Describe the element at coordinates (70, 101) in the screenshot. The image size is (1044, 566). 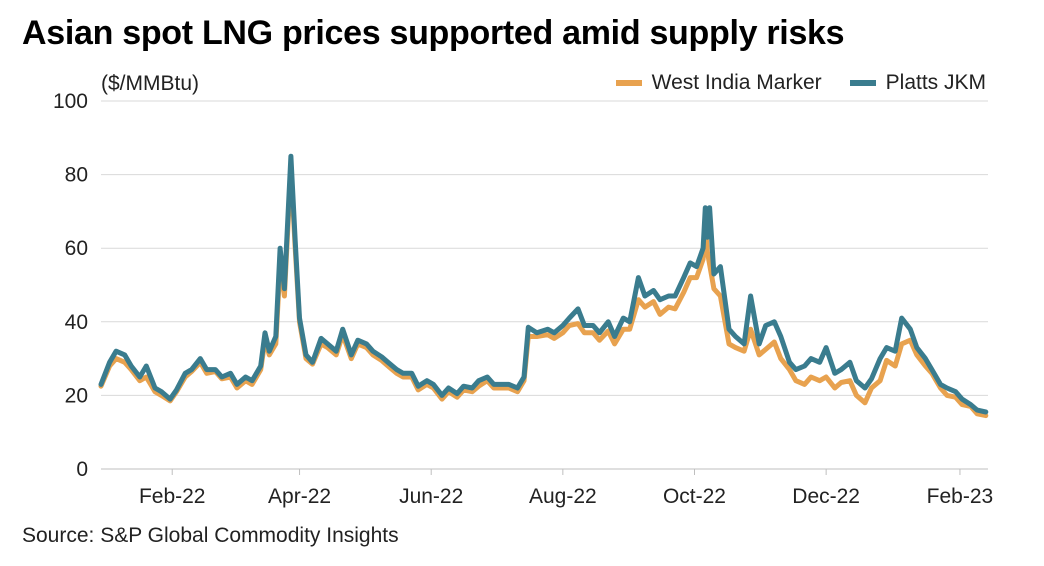
I see `y-tick-label: 100` at that location.